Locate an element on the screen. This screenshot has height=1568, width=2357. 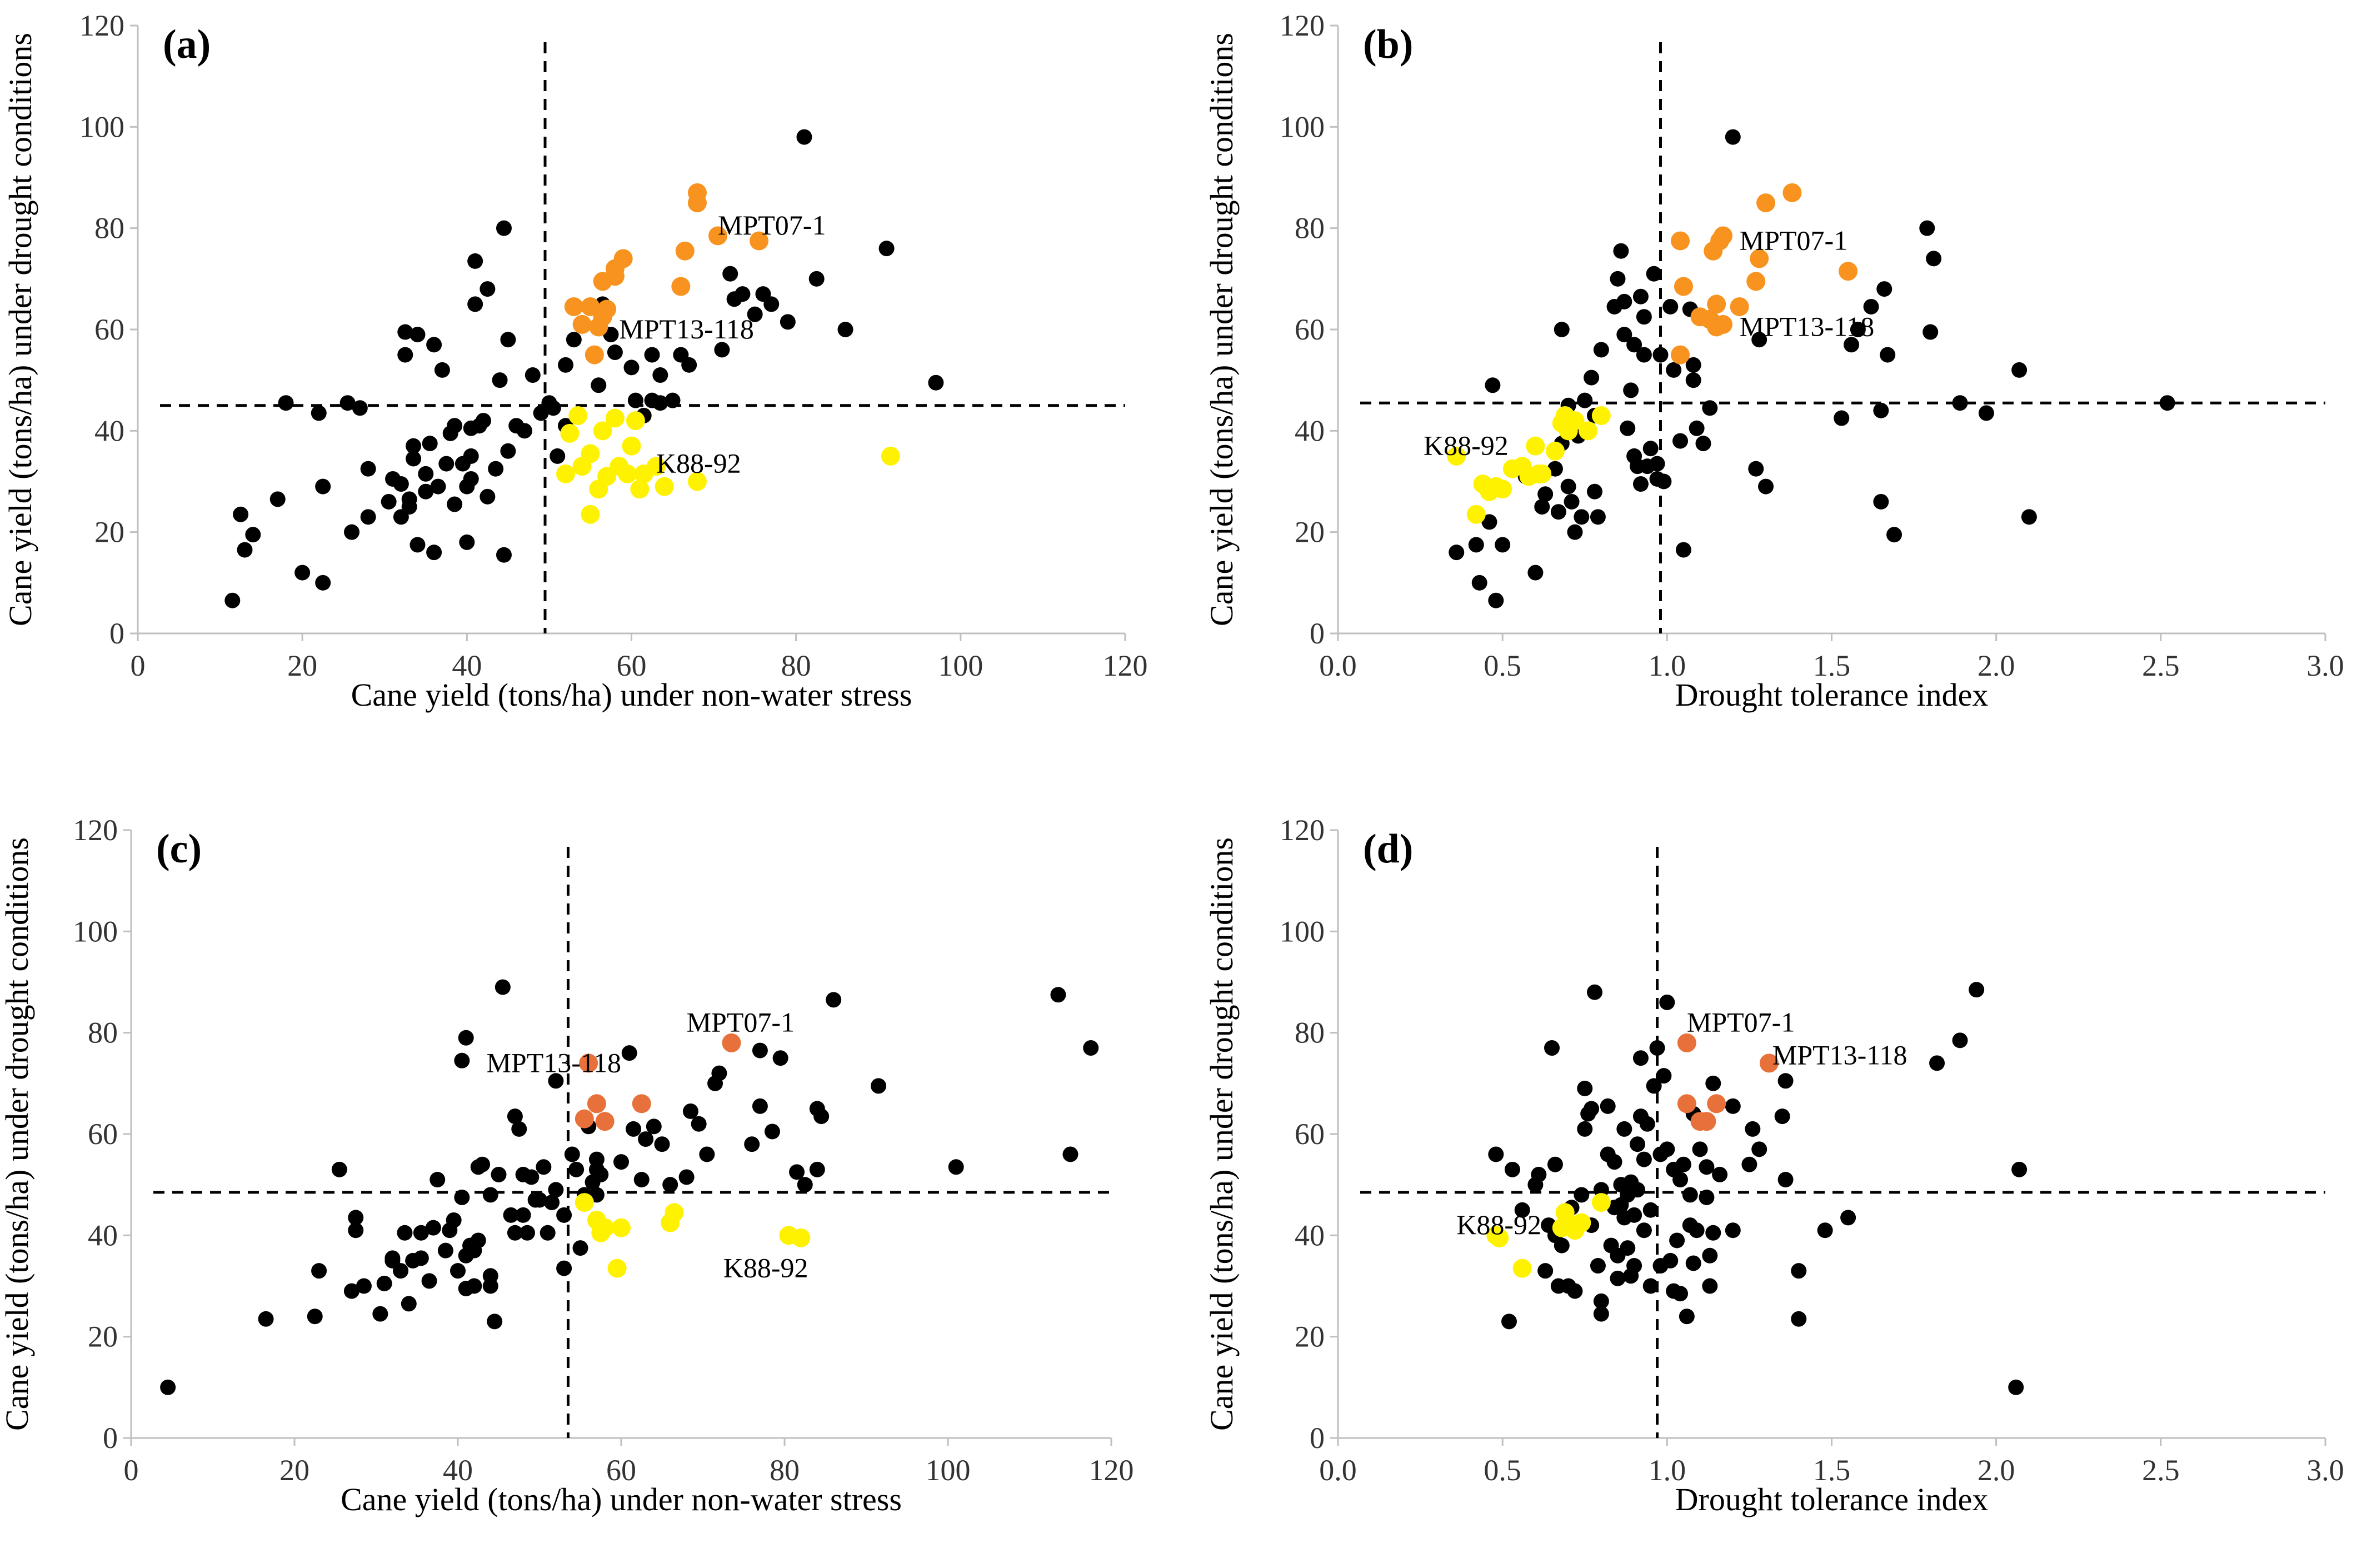
x-tick-label: 3.0 is located at coordinates (2325, 665).